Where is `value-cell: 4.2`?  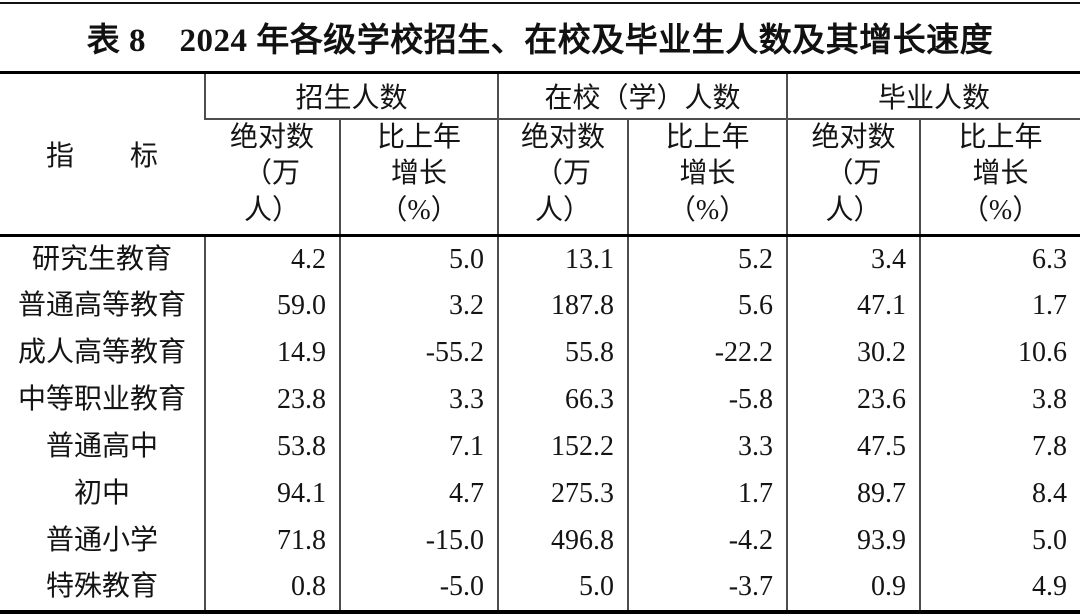
value-cell: 4.2 is located at coordinates (272, 259).